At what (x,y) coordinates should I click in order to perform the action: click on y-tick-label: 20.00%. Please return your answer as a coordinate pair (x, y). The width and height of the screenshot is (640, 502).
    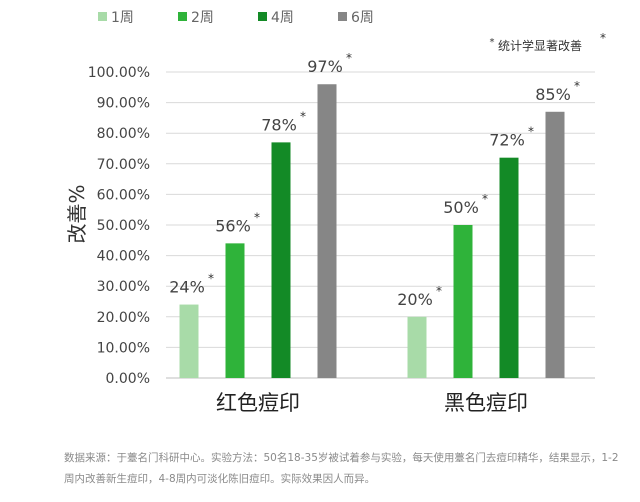
    Looking at the image, I should click on (123, 318).